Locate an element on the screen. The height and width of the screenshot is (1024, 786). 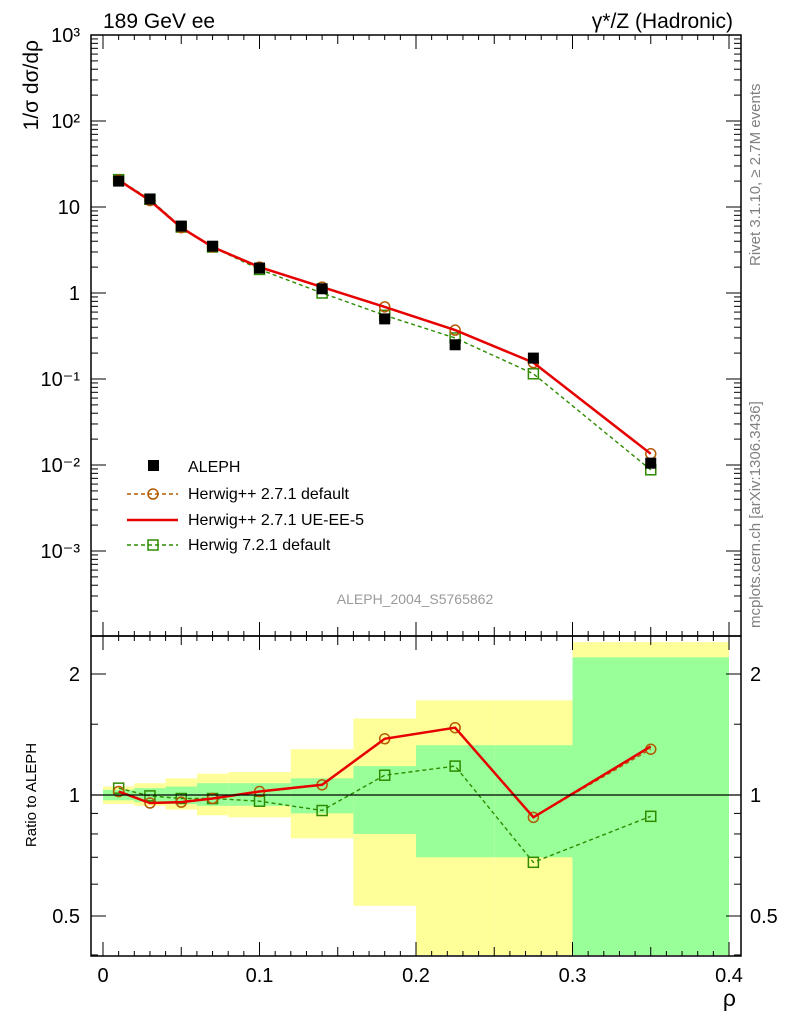
legend-marker-aleph is located at coordinates (153, 465).